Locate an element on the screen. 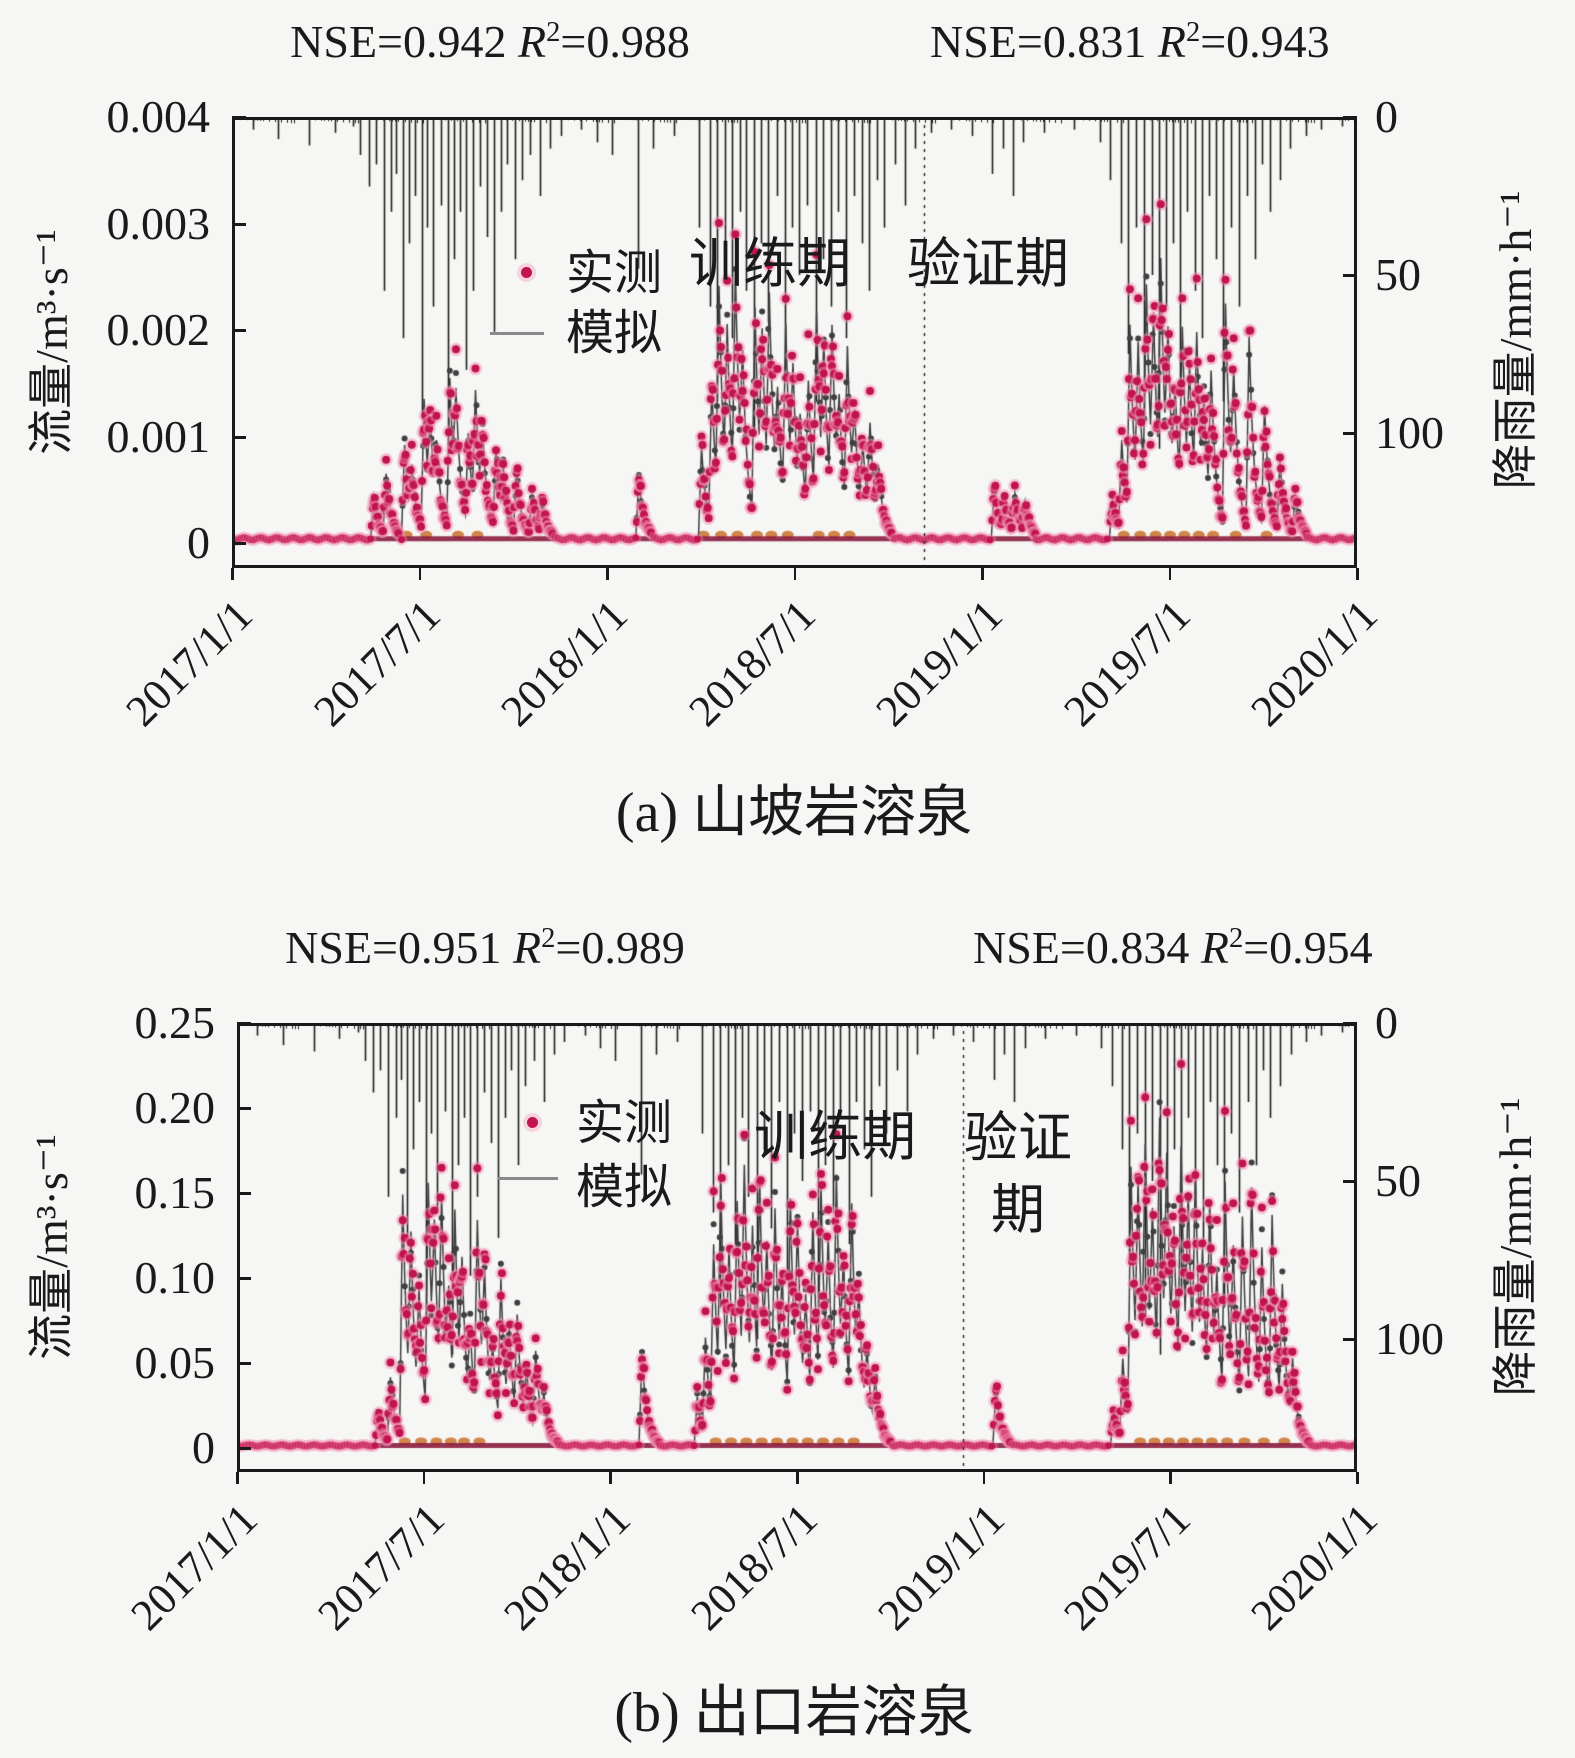 The height and width of the screenshot is (1758, 1575). panel-a-valid-stats: NSE=0.831 R2=0.943 is located at coordinates (1130, 45).